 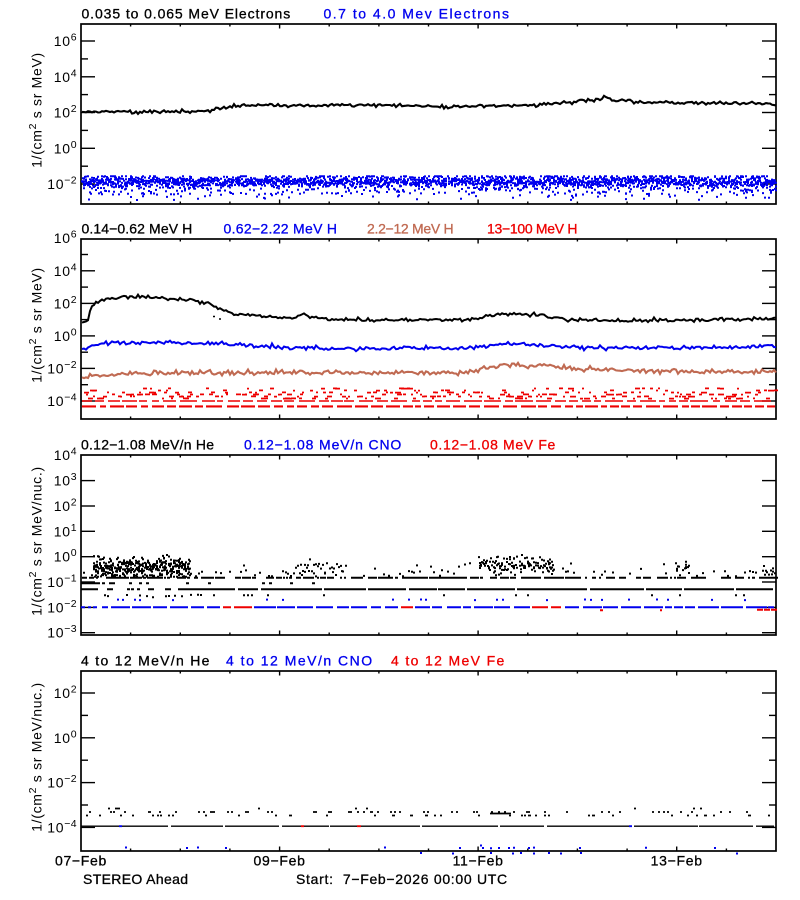 I want to click on svg-text: 4 to 12 MeV/n He, so click(x=146, y=661).